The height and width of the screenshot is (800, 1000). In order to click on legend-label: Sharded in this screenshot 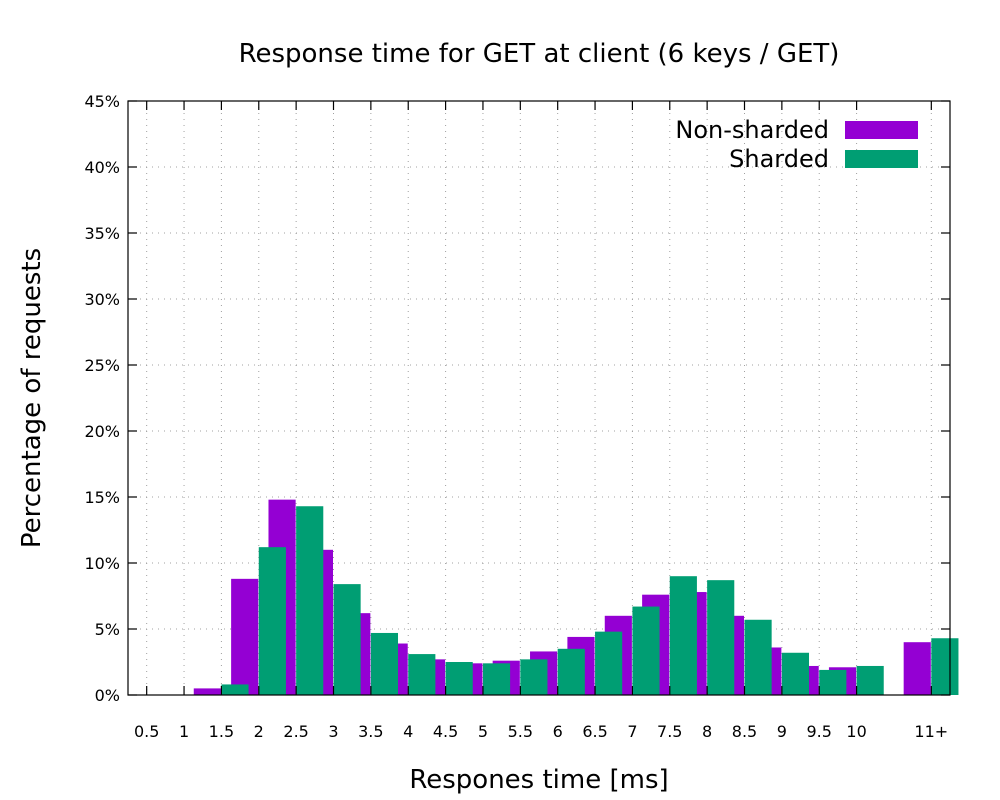, I will do `click(779, 159)`.